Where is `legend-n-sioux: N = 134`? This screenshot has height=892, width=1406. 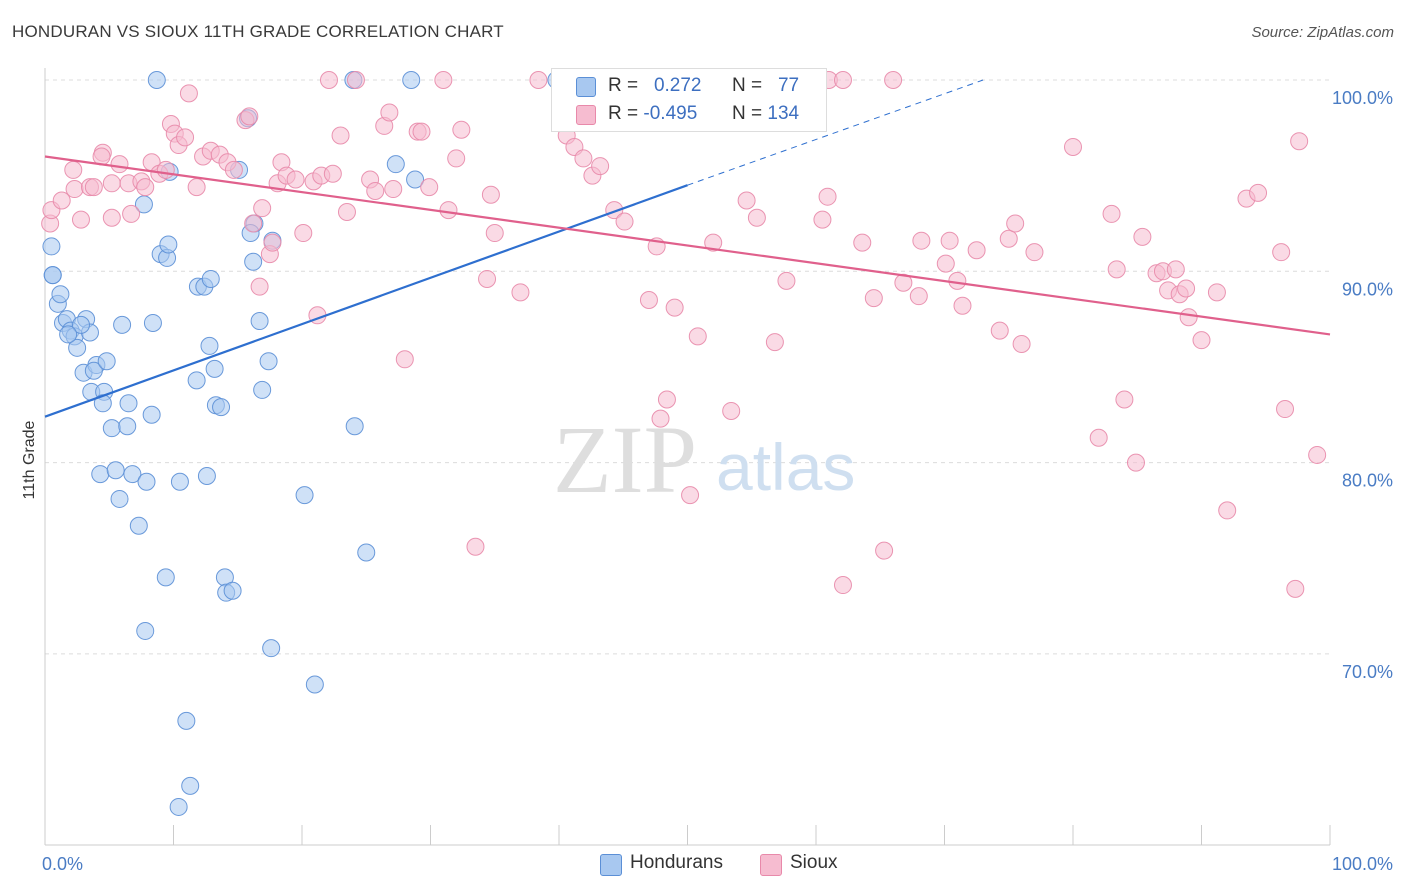 legend-n-sioux: N = 134 is located at coordinates (766, 113).